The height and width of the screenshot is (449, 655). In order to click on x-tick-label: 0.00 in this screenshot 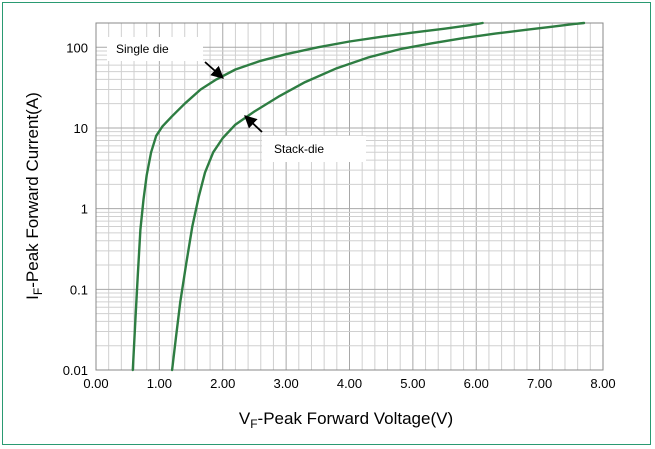, I will do `click(95, 383)`.